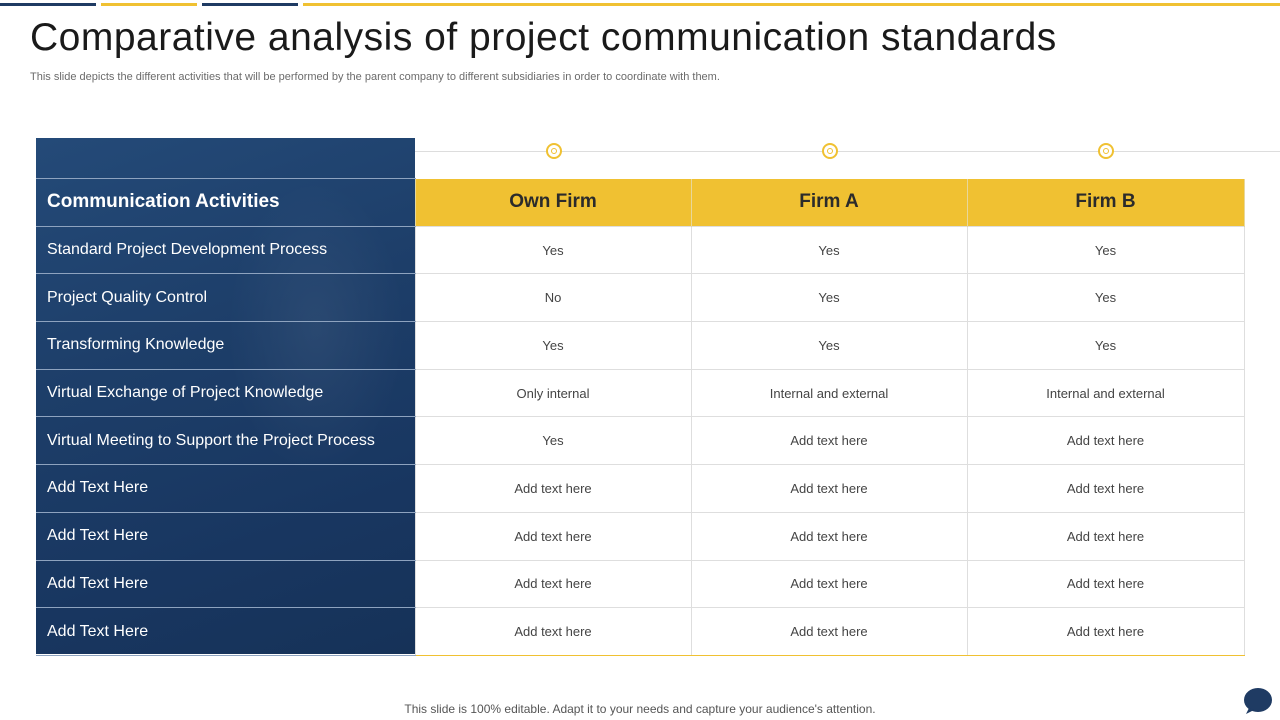  What do you see at coordinates (225, 250) in the screenshot?
I see `activity-cell: Standard Project Development Process` at bounding box center [225, 250].